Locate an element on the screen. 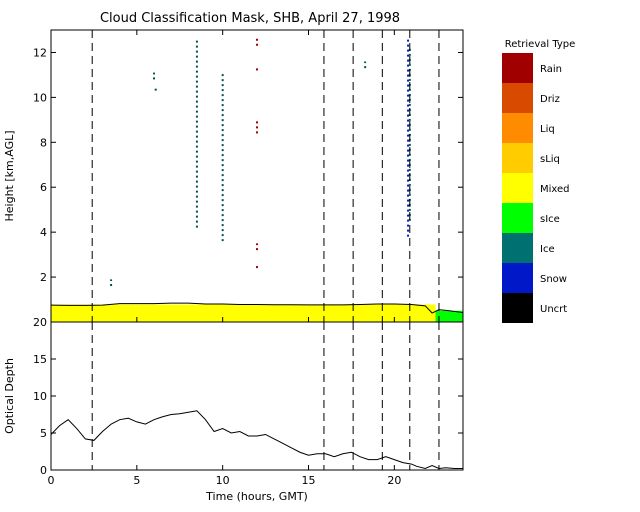  legend-items: Rain Driz Liq sLiq Mixed sIce Ice Snow Uncrt is located at coordinates (536, 188).